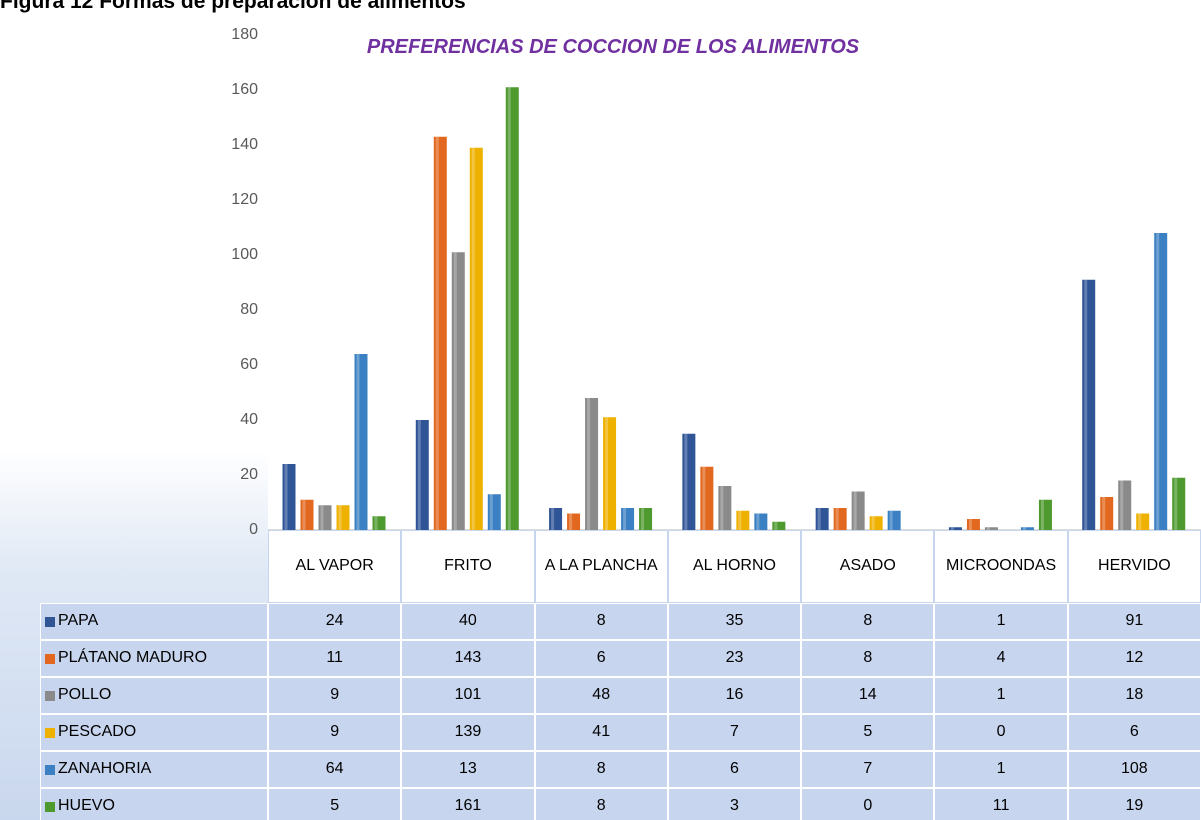 This screenshot has height=820, width=1201. I want to click on table-cell: 35, so click(734, 621).